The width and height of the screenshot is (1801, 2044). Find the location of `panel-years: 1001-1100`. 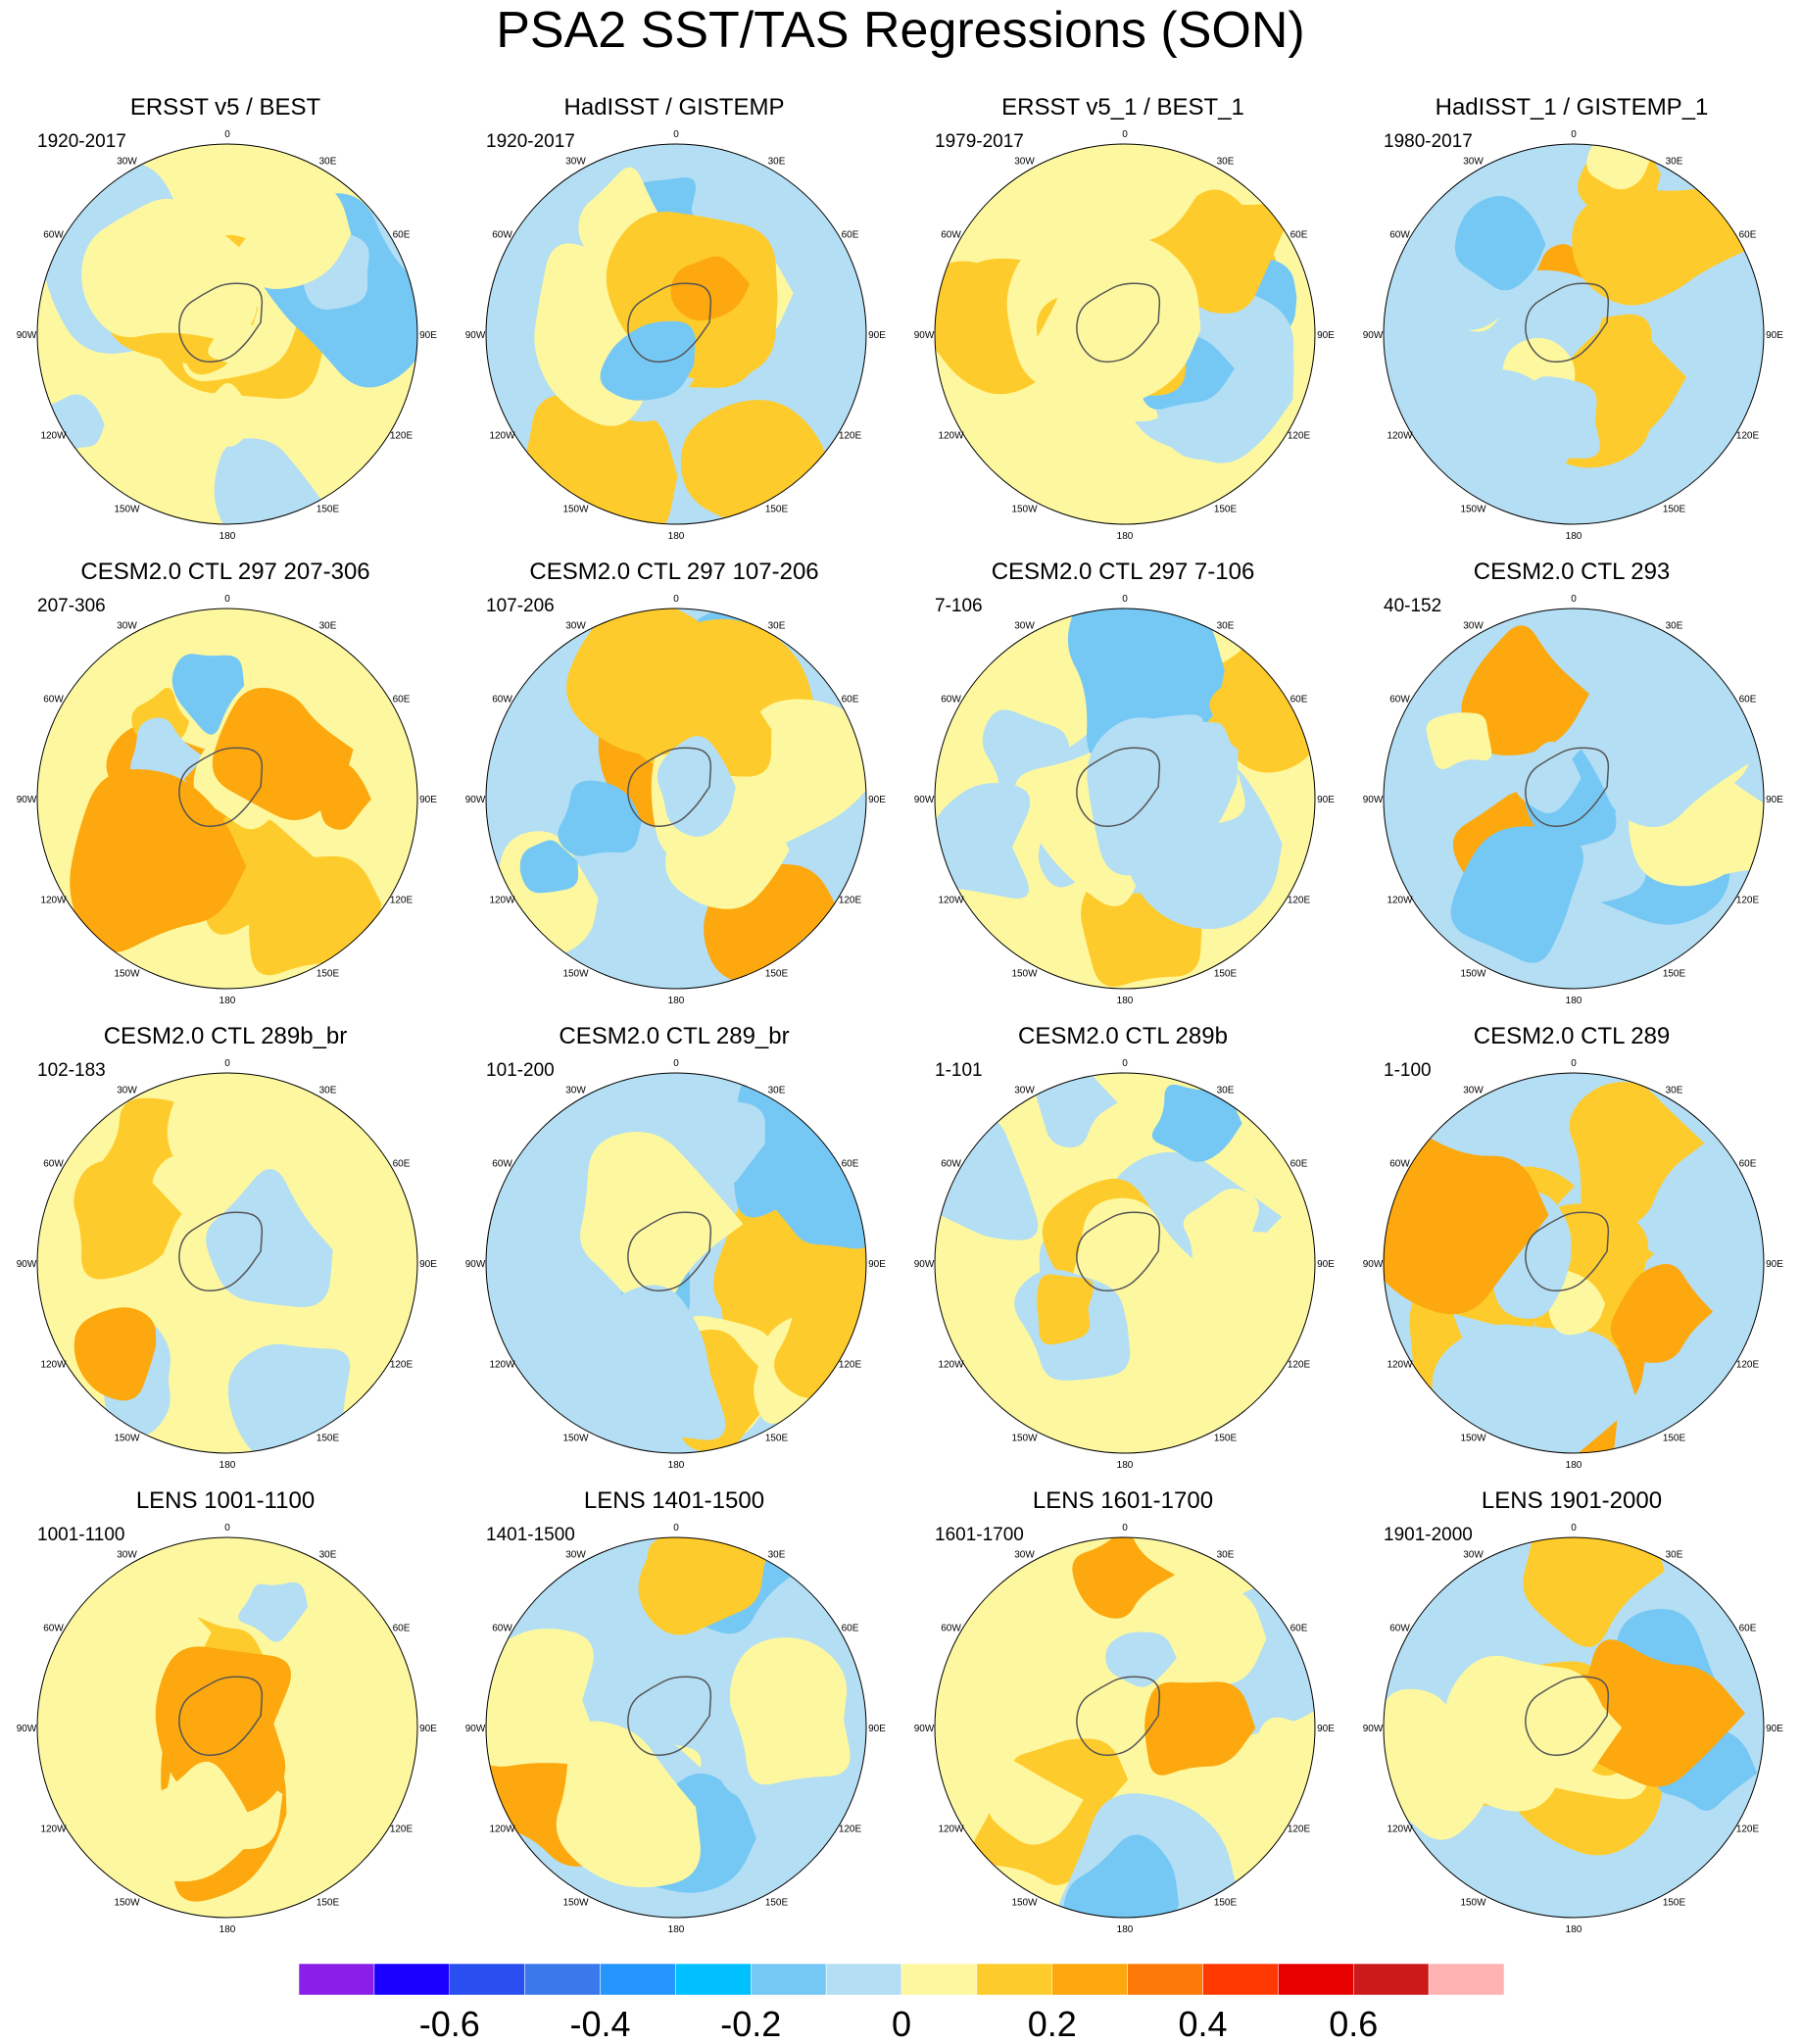

panel-years: 1001-1100 is located at coordinates (81, 1535).